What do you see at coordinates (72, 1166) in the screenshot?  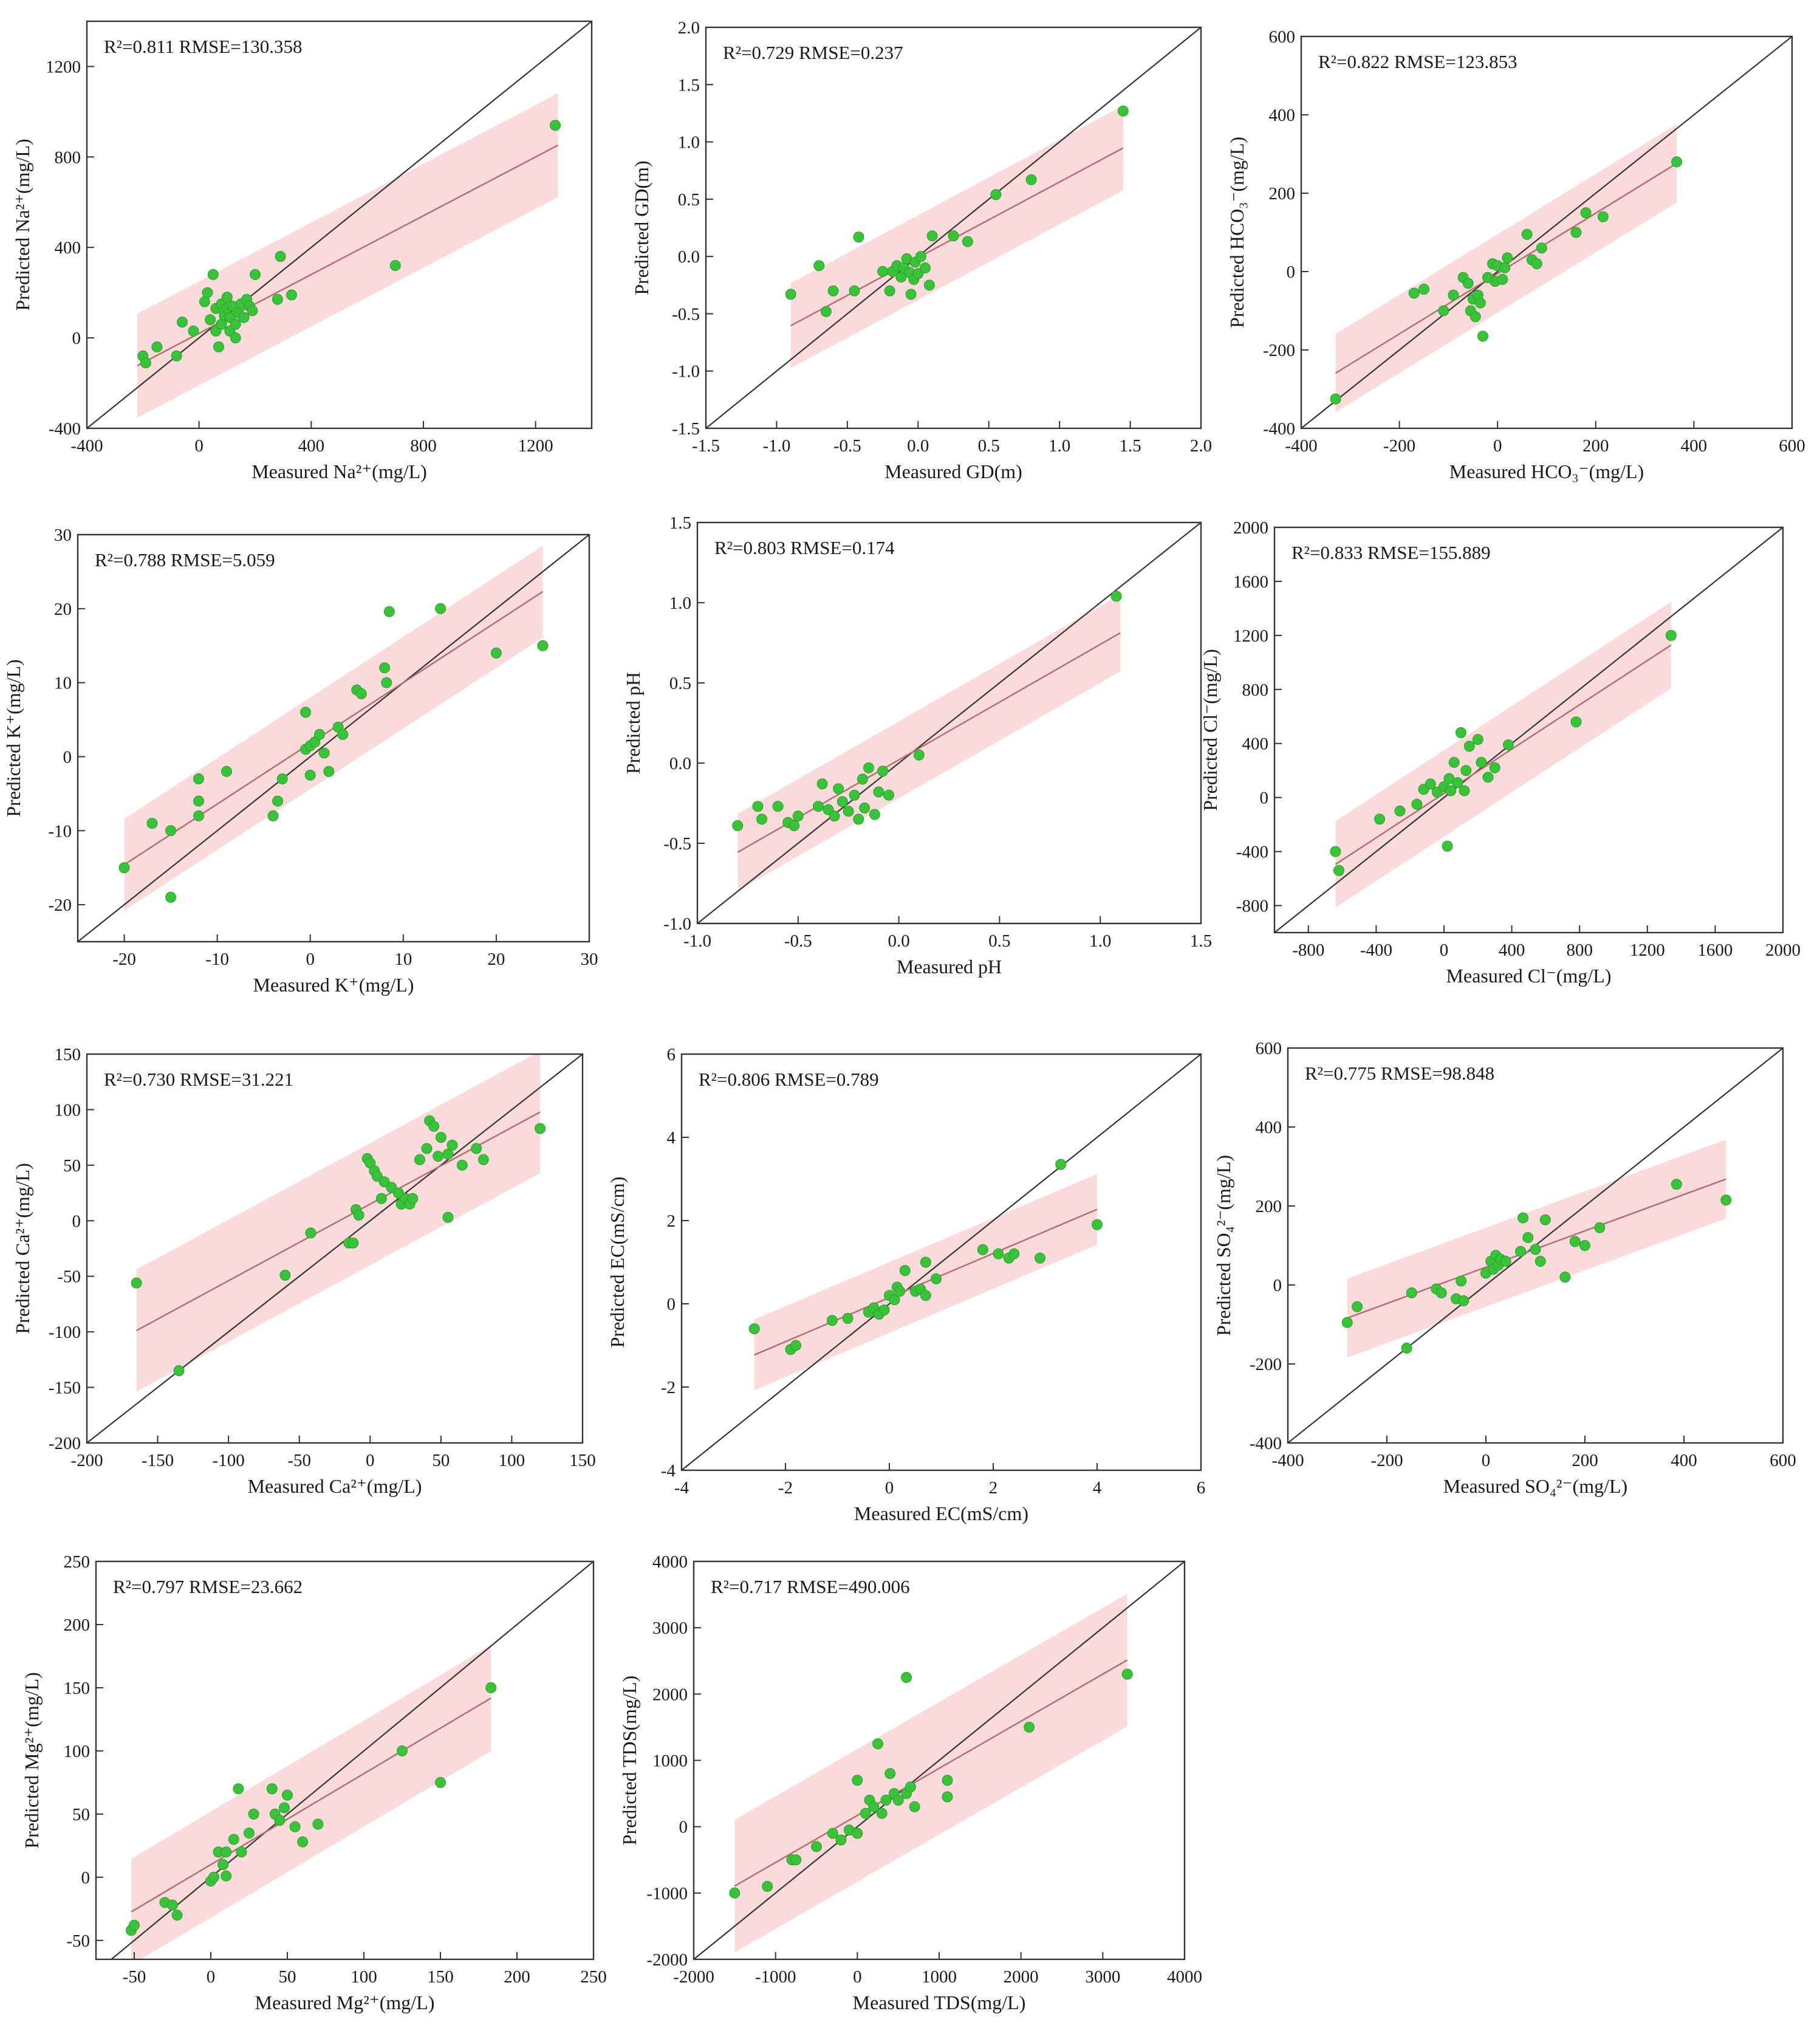 I see `y-tick-label: 50` at bounding box center [72, 1166].